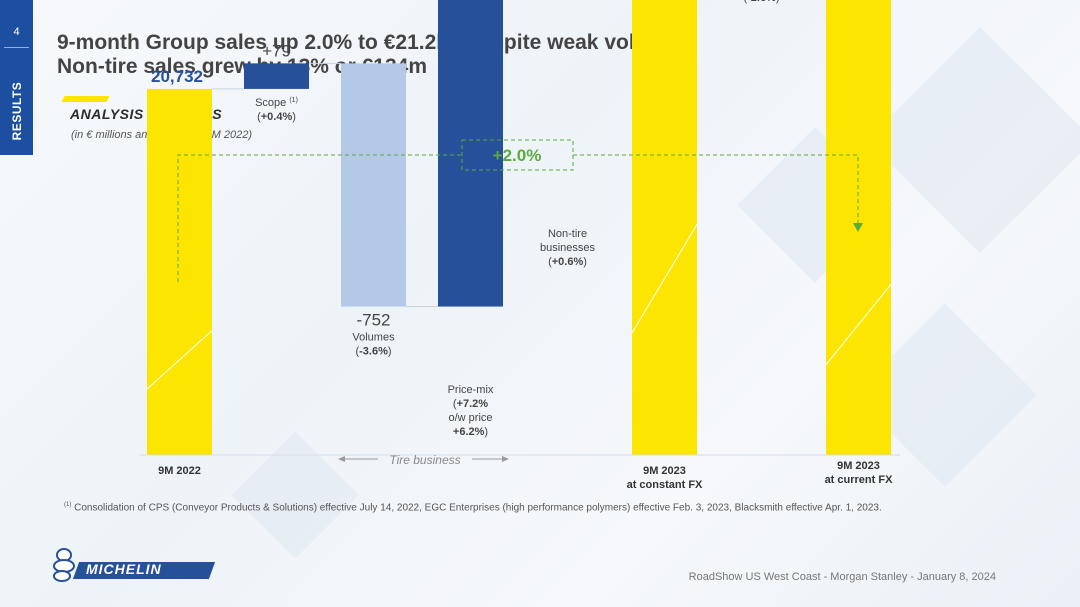 The width and height of the screenshot is (1080, 607). What do you see at coordinates (518, 218) in the screenshot?
I see `growth-dashed-line` at bounding box center [518, 218].